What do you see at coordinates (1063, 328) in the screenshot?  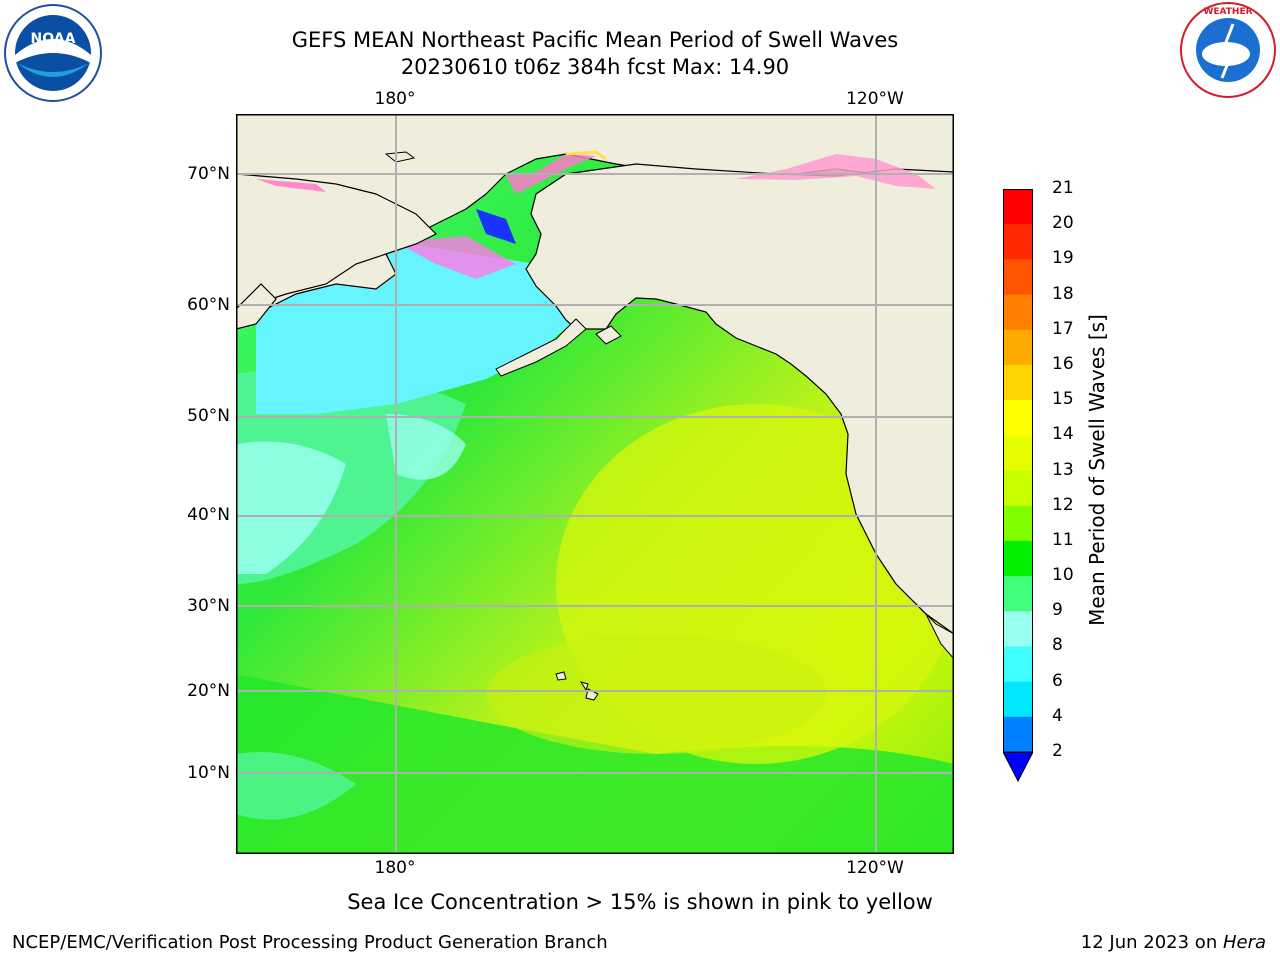 I see `colorbar-tick: 17` at bounding box center [1063, 328].